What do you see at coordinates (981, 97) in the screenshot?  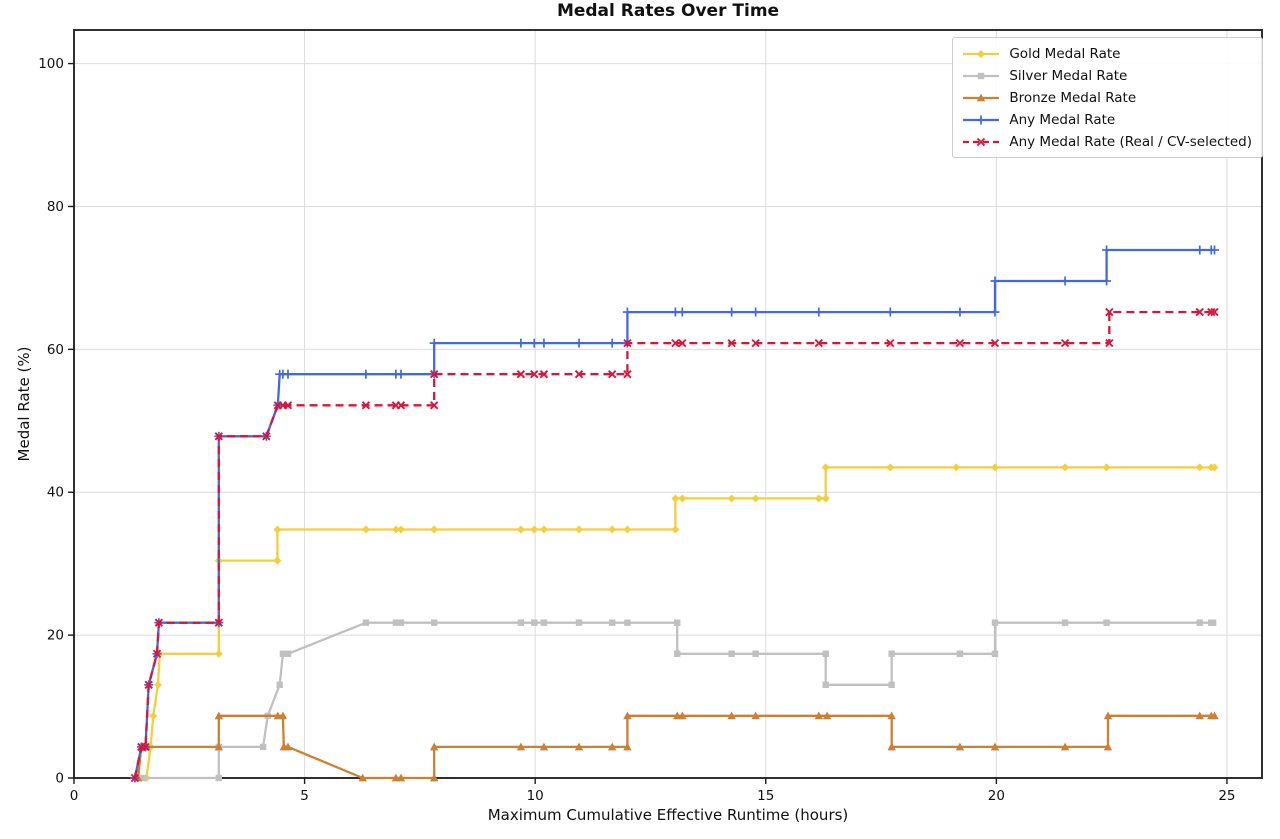 I see `legend-swatch-bronze-medal-rate-icon` at bounding box center [981, 97].